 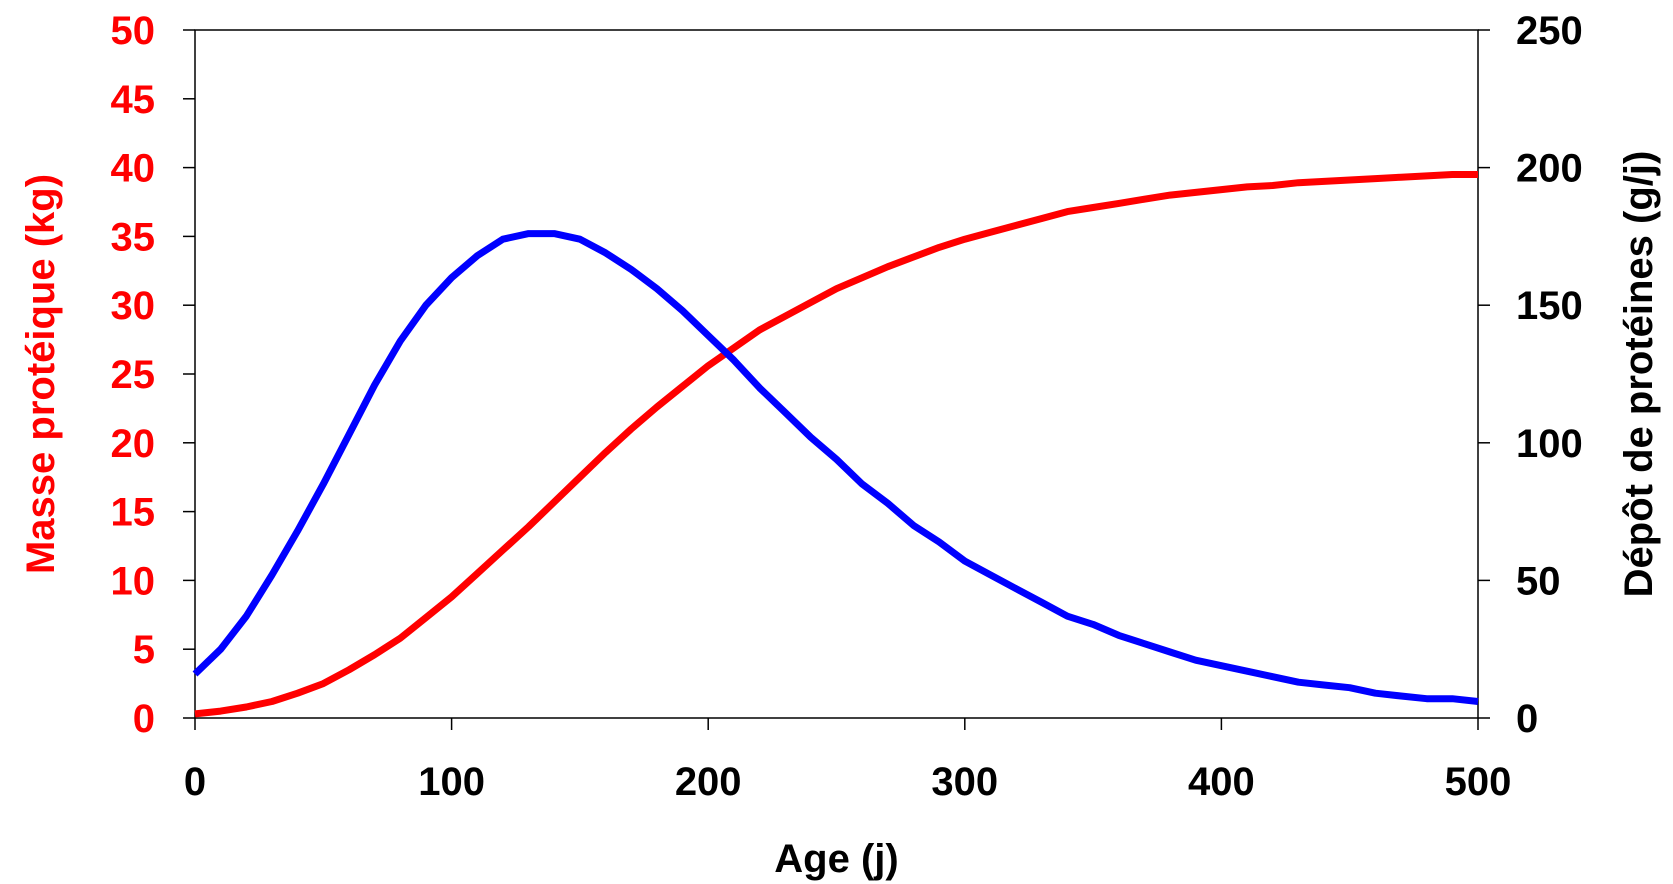 What do you see at coordinates (133, 100) in the screenshot?
I see `y-left-tick-label: 45` at bounding box center [133, 100].